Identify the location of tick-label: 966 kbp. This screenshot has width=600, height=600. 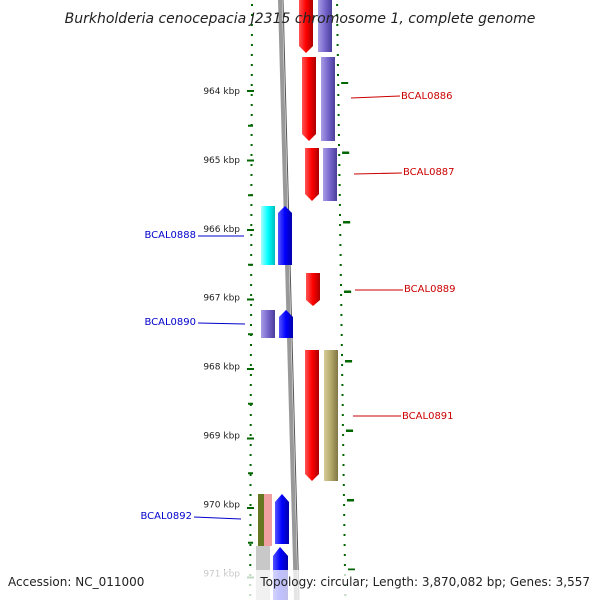
(221, 230).